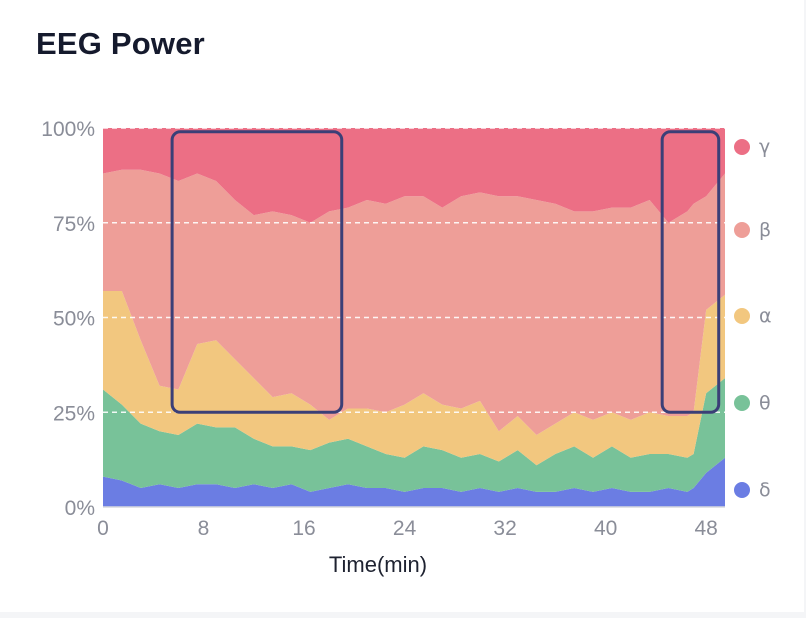 The width and height of the screenshot is (806, 618). Describe the element at coordinates (74, 224) in the screenshot. I see `y-tick-label: 75%` at that location.